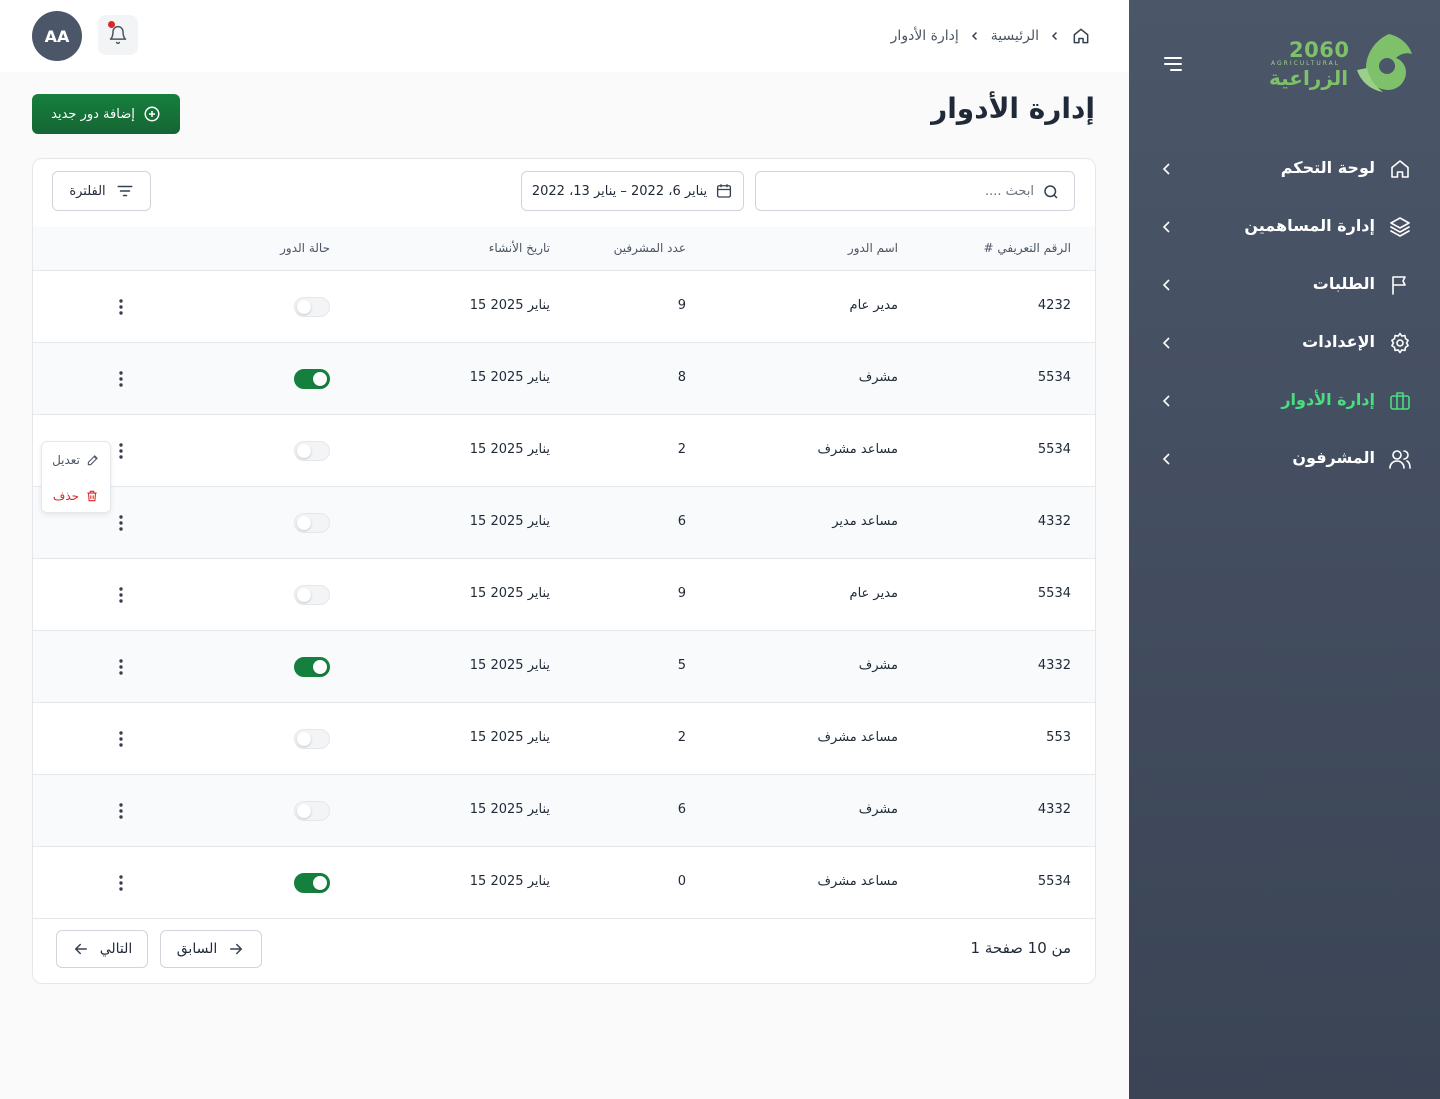  Describe the element at coordinates (1327, 167) in the screenshot. I see `sidebar-item-label: لوحة التحكم` at that location.